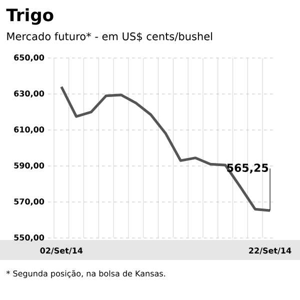  I want to click on x-tick-label: 22/Set/14, so click(270, 251).